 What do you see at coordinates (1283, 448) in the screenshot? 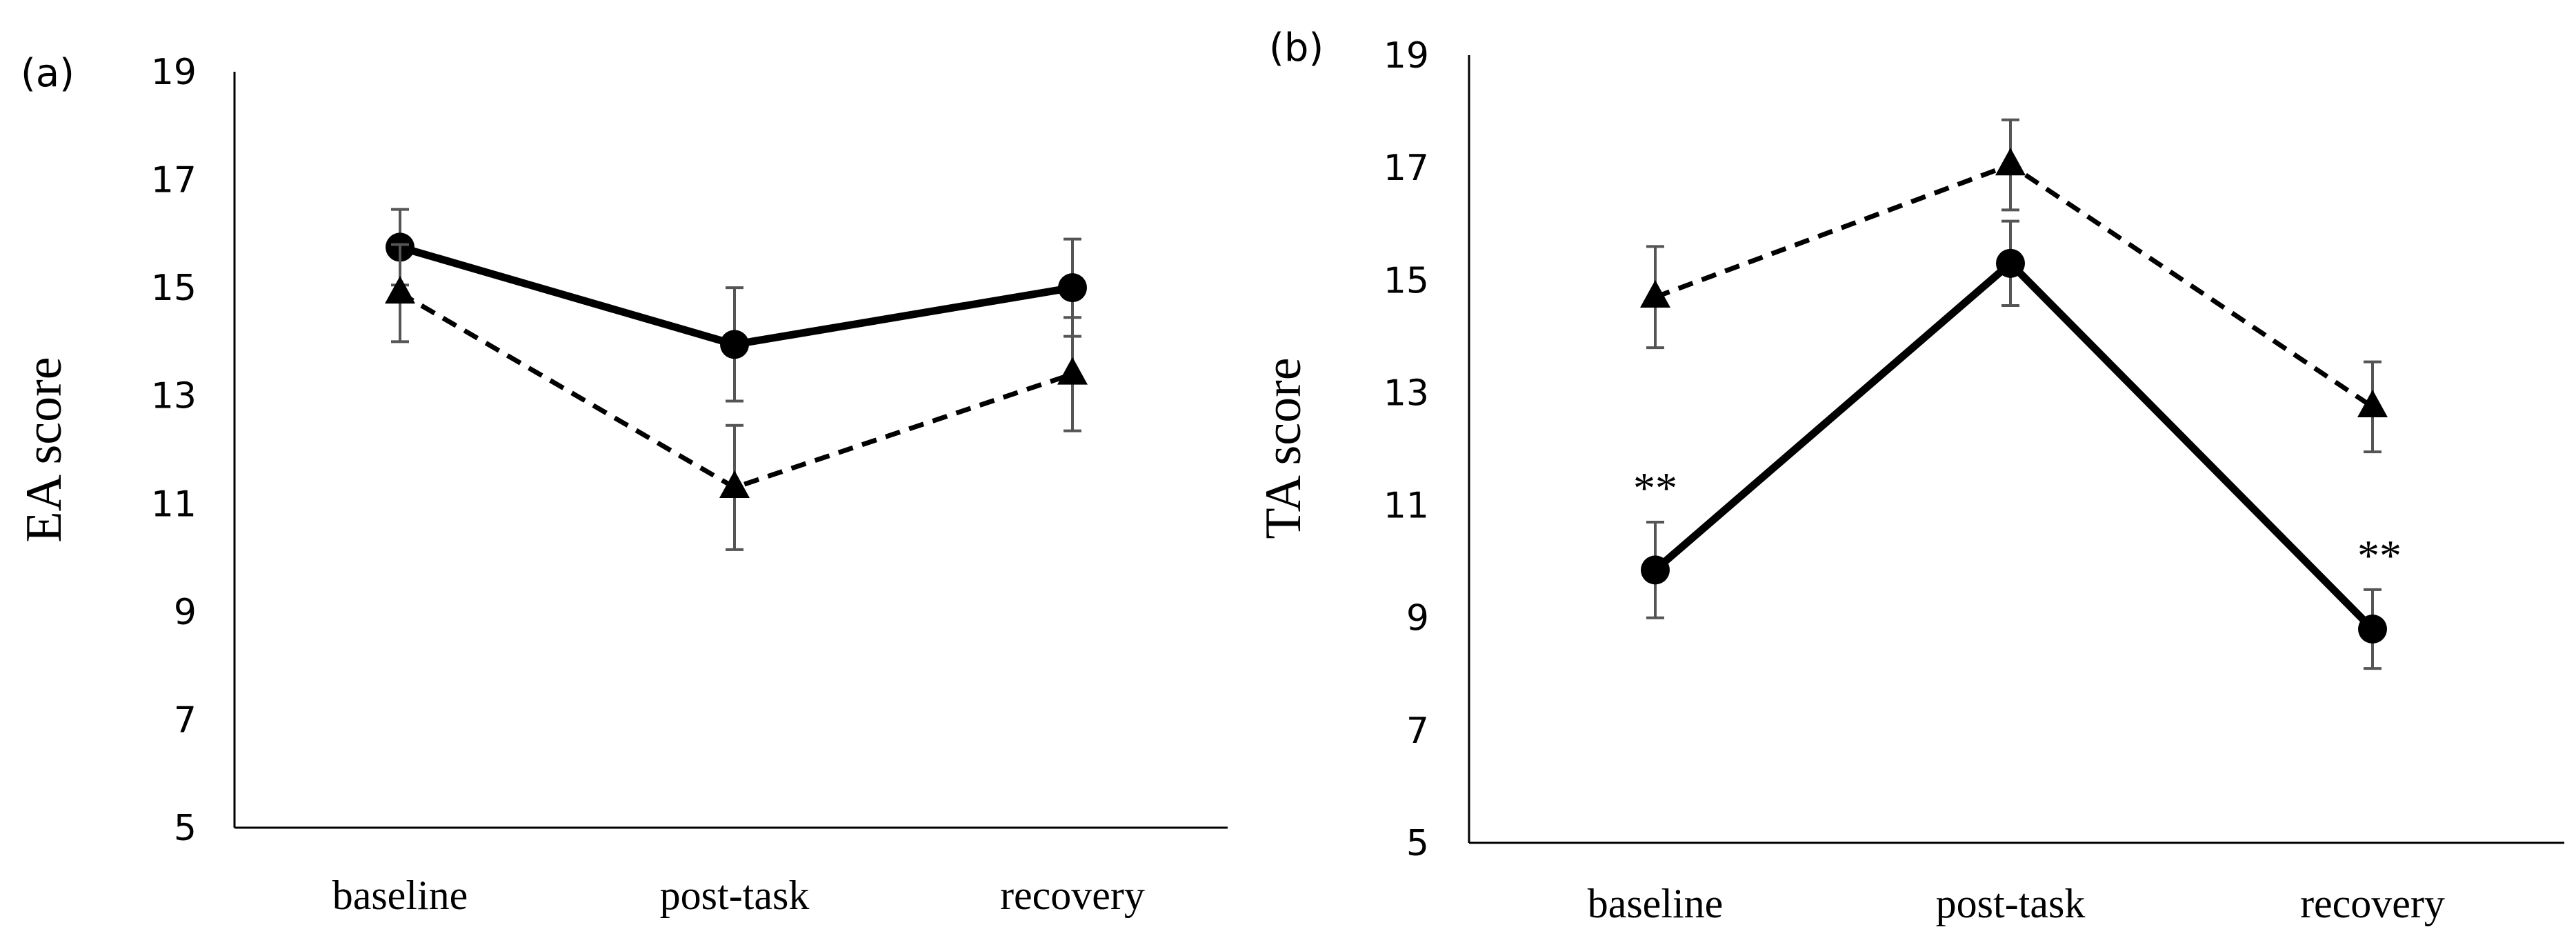
I see `y-axis-label: TA score` at bounding box center [1283, 448].